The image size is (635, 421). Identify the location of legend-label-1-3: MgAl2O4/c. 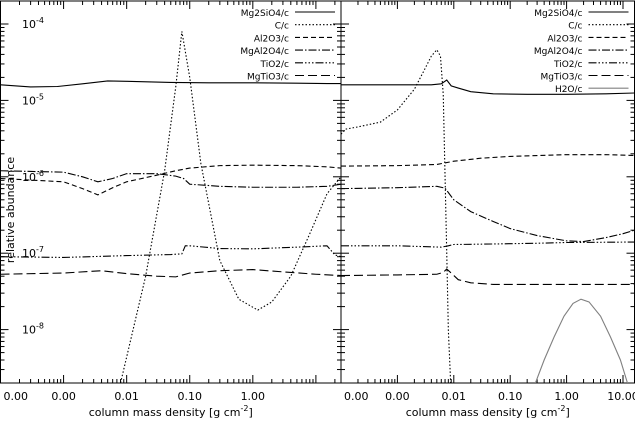
(558, 52).